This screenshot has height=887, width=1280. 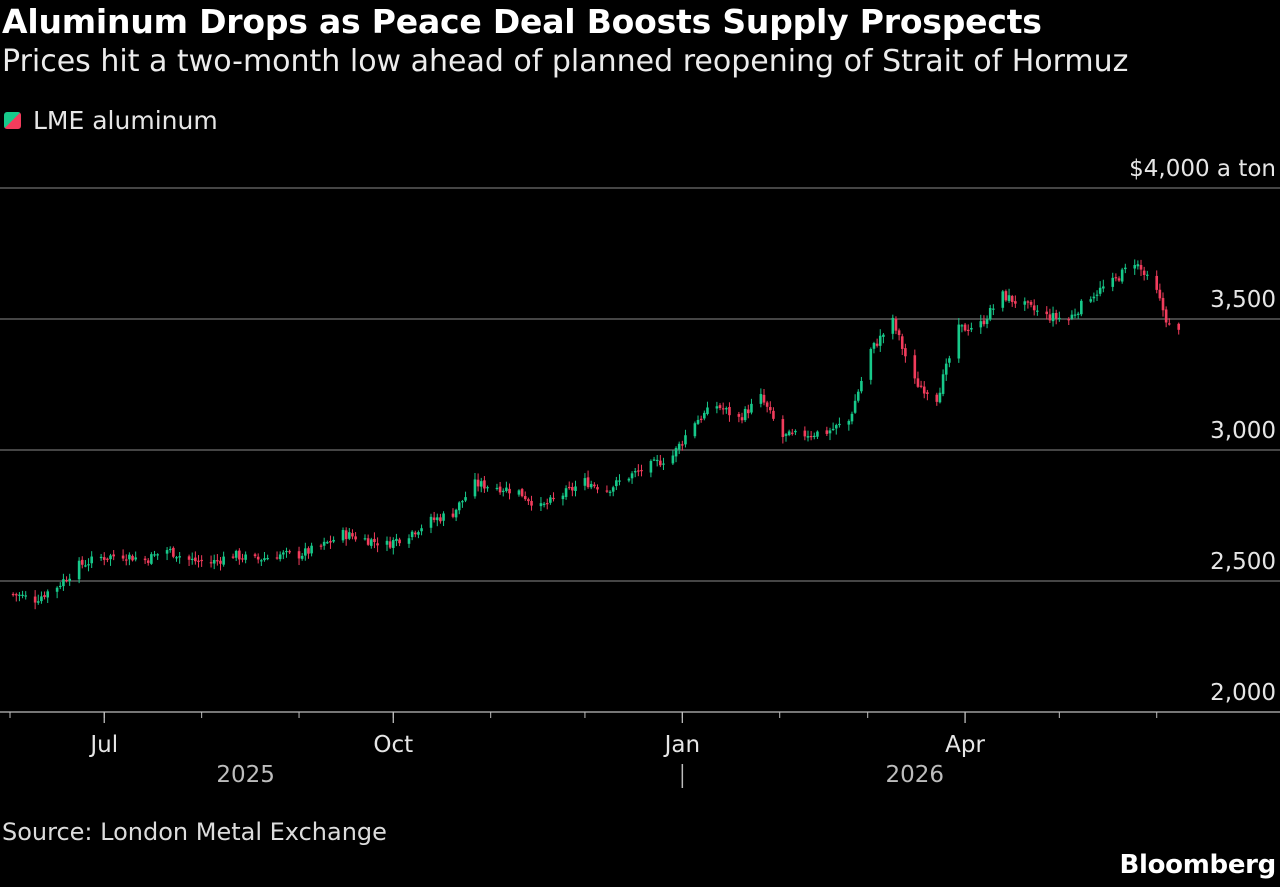 I want to click on x-tick-label: Jul, so click(x=103, y=745).